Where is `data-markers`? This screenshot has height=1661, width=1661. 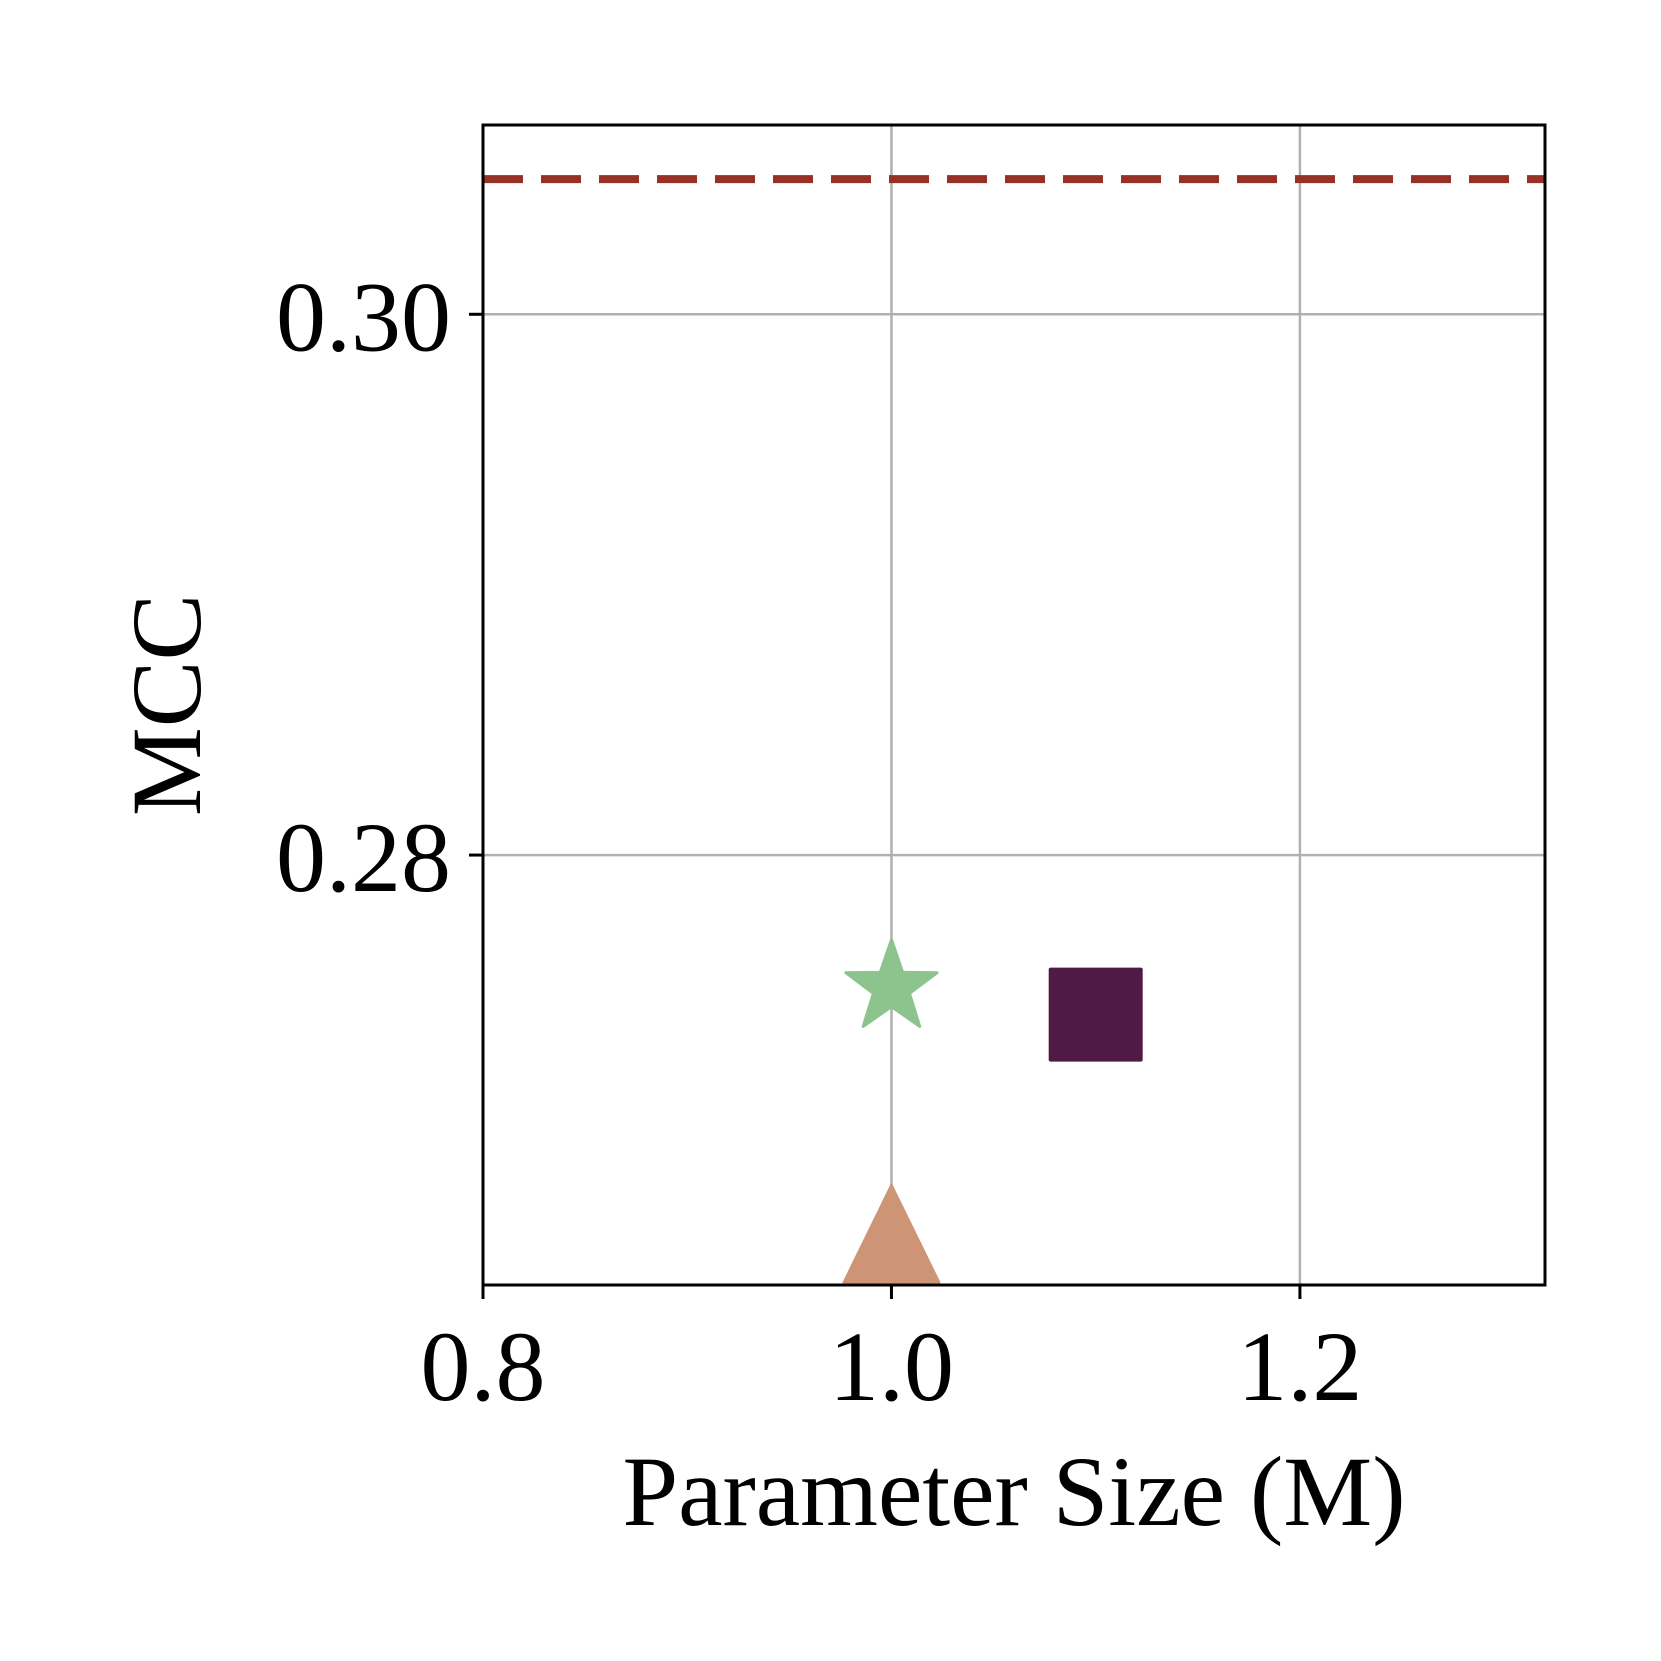
data-markers is located at coordinates (992, 1111).